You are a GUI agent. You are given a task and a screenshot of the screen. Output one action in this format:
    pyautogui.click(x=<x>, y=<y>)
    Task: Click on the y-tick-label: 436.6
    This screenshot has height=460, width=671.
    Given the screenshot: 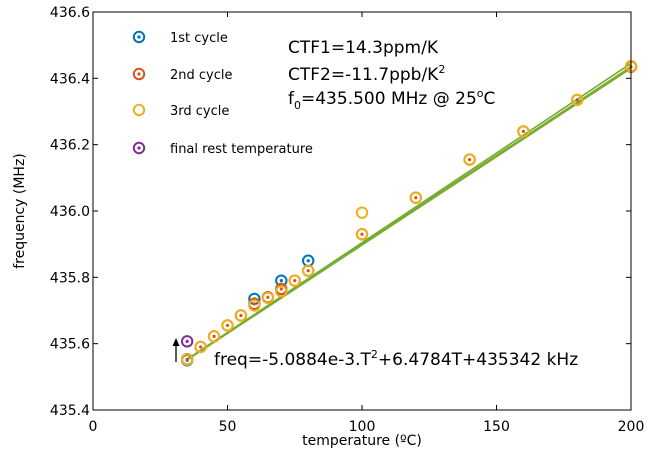 What is the action you would take?
    pyautogui.click(x=70, y=13)
    